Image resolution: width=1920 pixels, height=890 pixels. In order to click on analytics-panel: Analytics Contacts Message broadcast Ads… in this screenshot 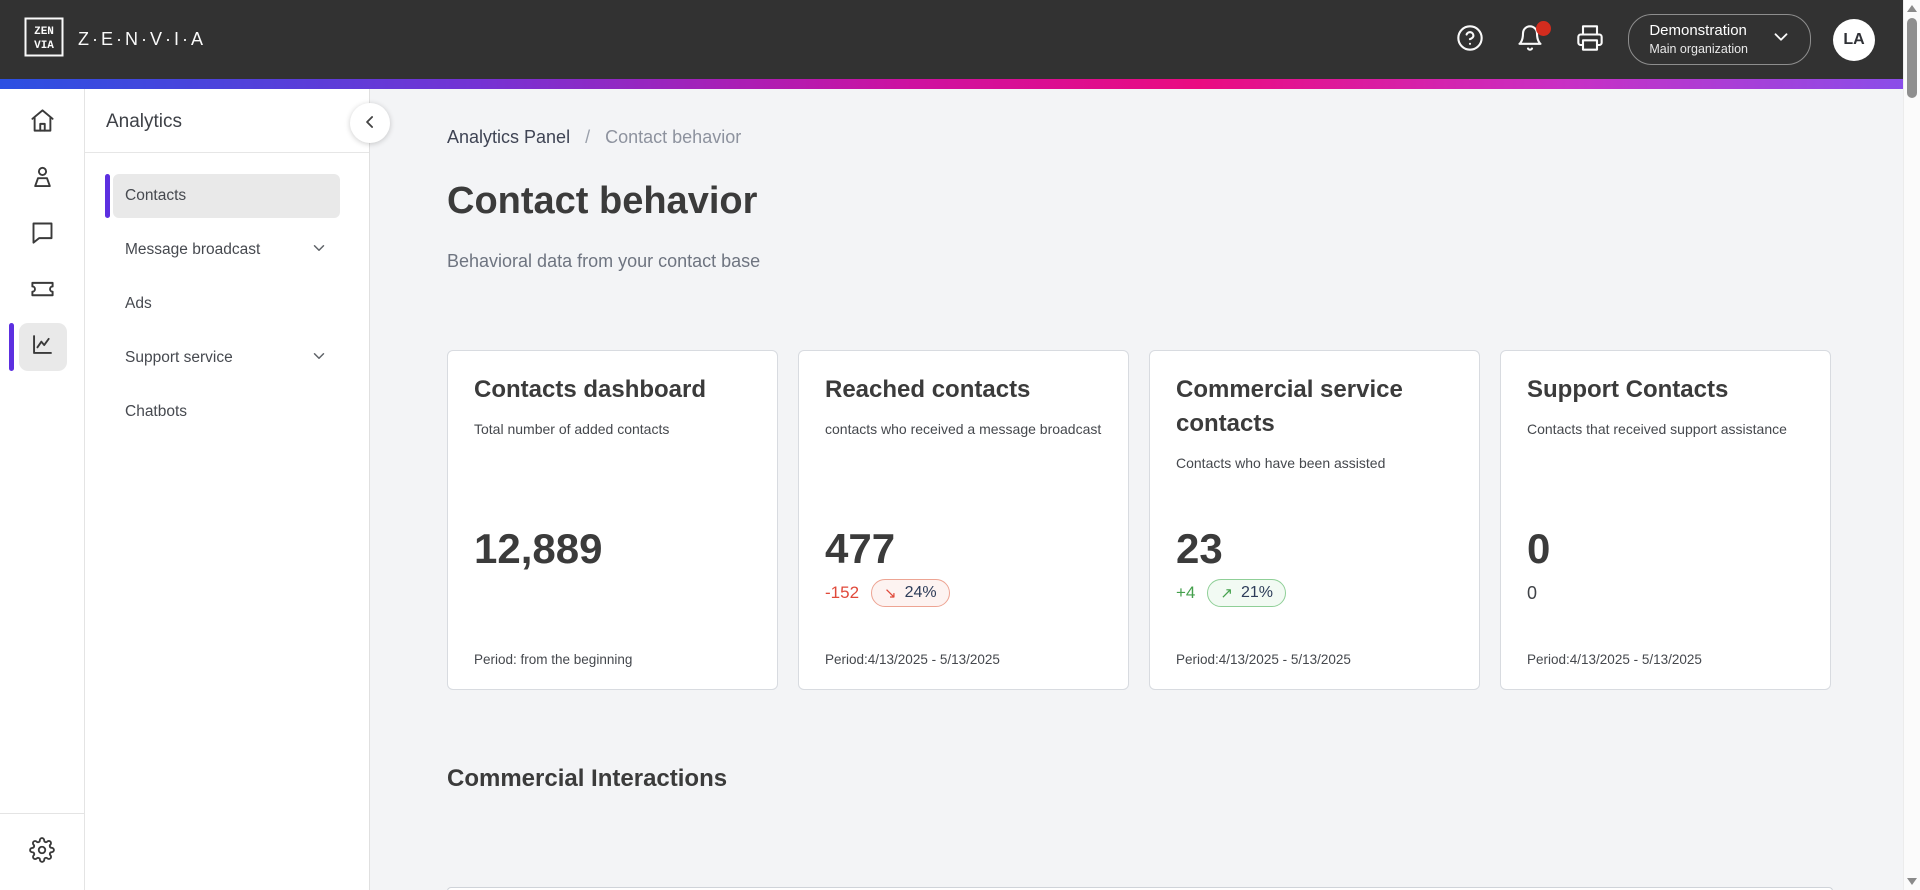, I will do `click(227, 489)`.